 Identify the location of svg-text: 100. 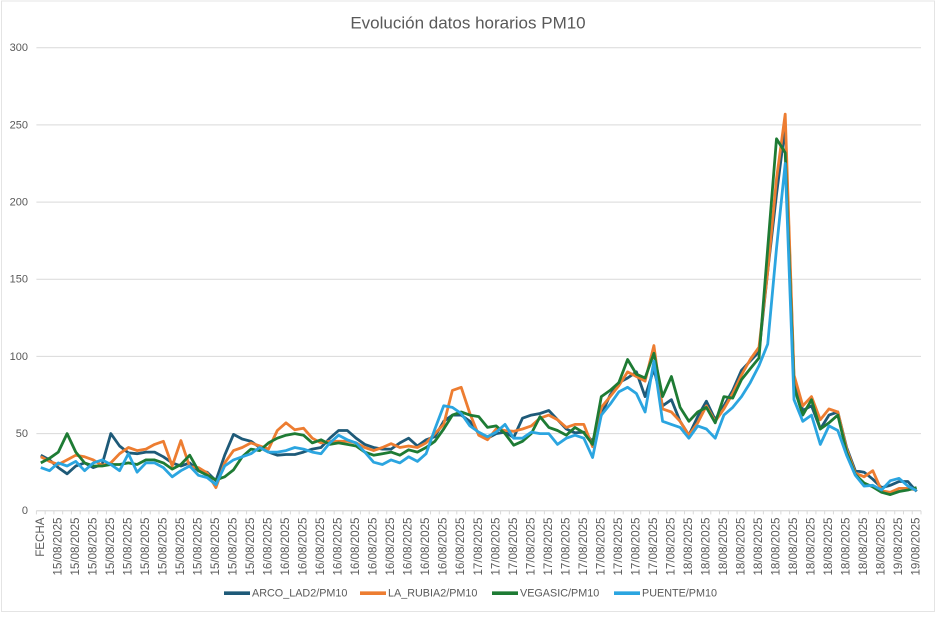
(19, 357).